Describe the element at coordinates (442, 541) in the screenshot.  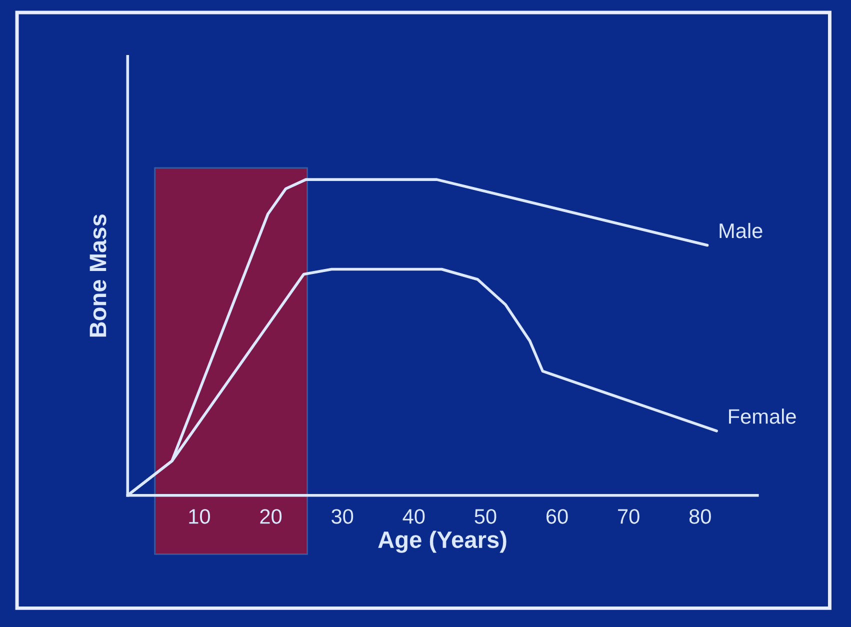
I see `x-axis-title: Age (Years)` at that location.